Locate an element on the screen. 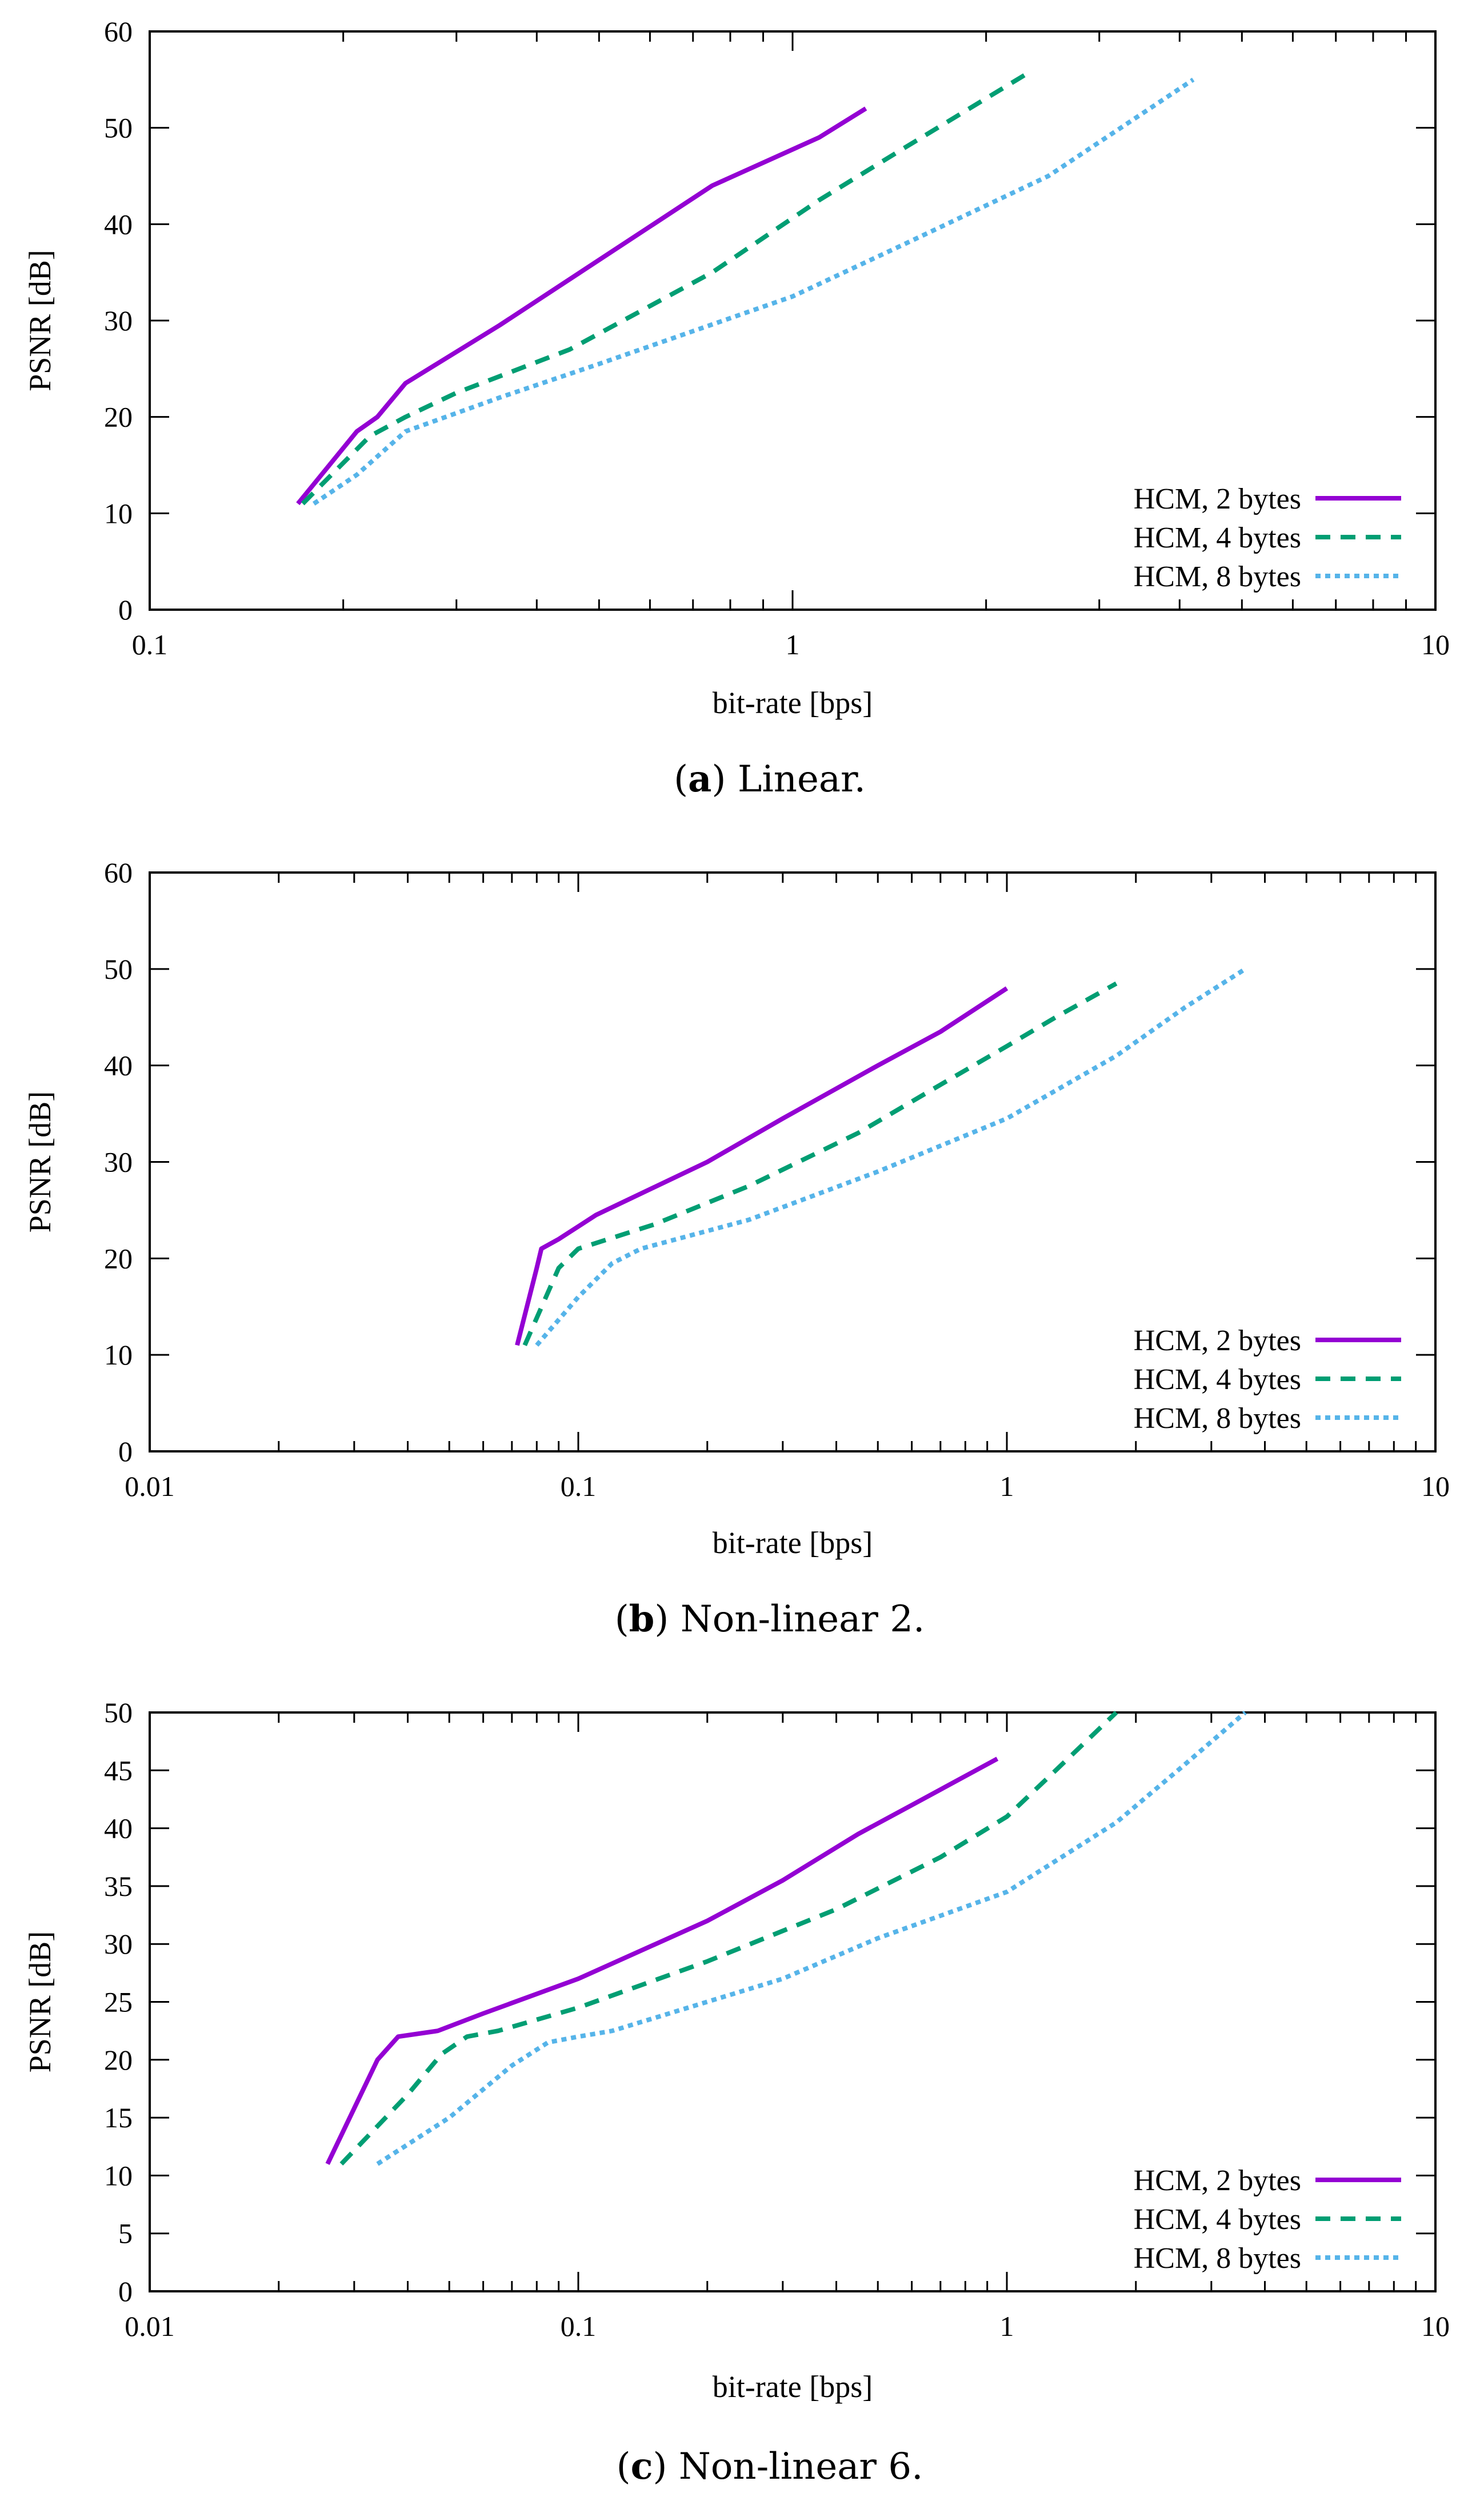 Image resolution: width=1484 pixels, height=2509 pixels. caption: (c) Non-linear 6. is located at coordinates (770, 2466).